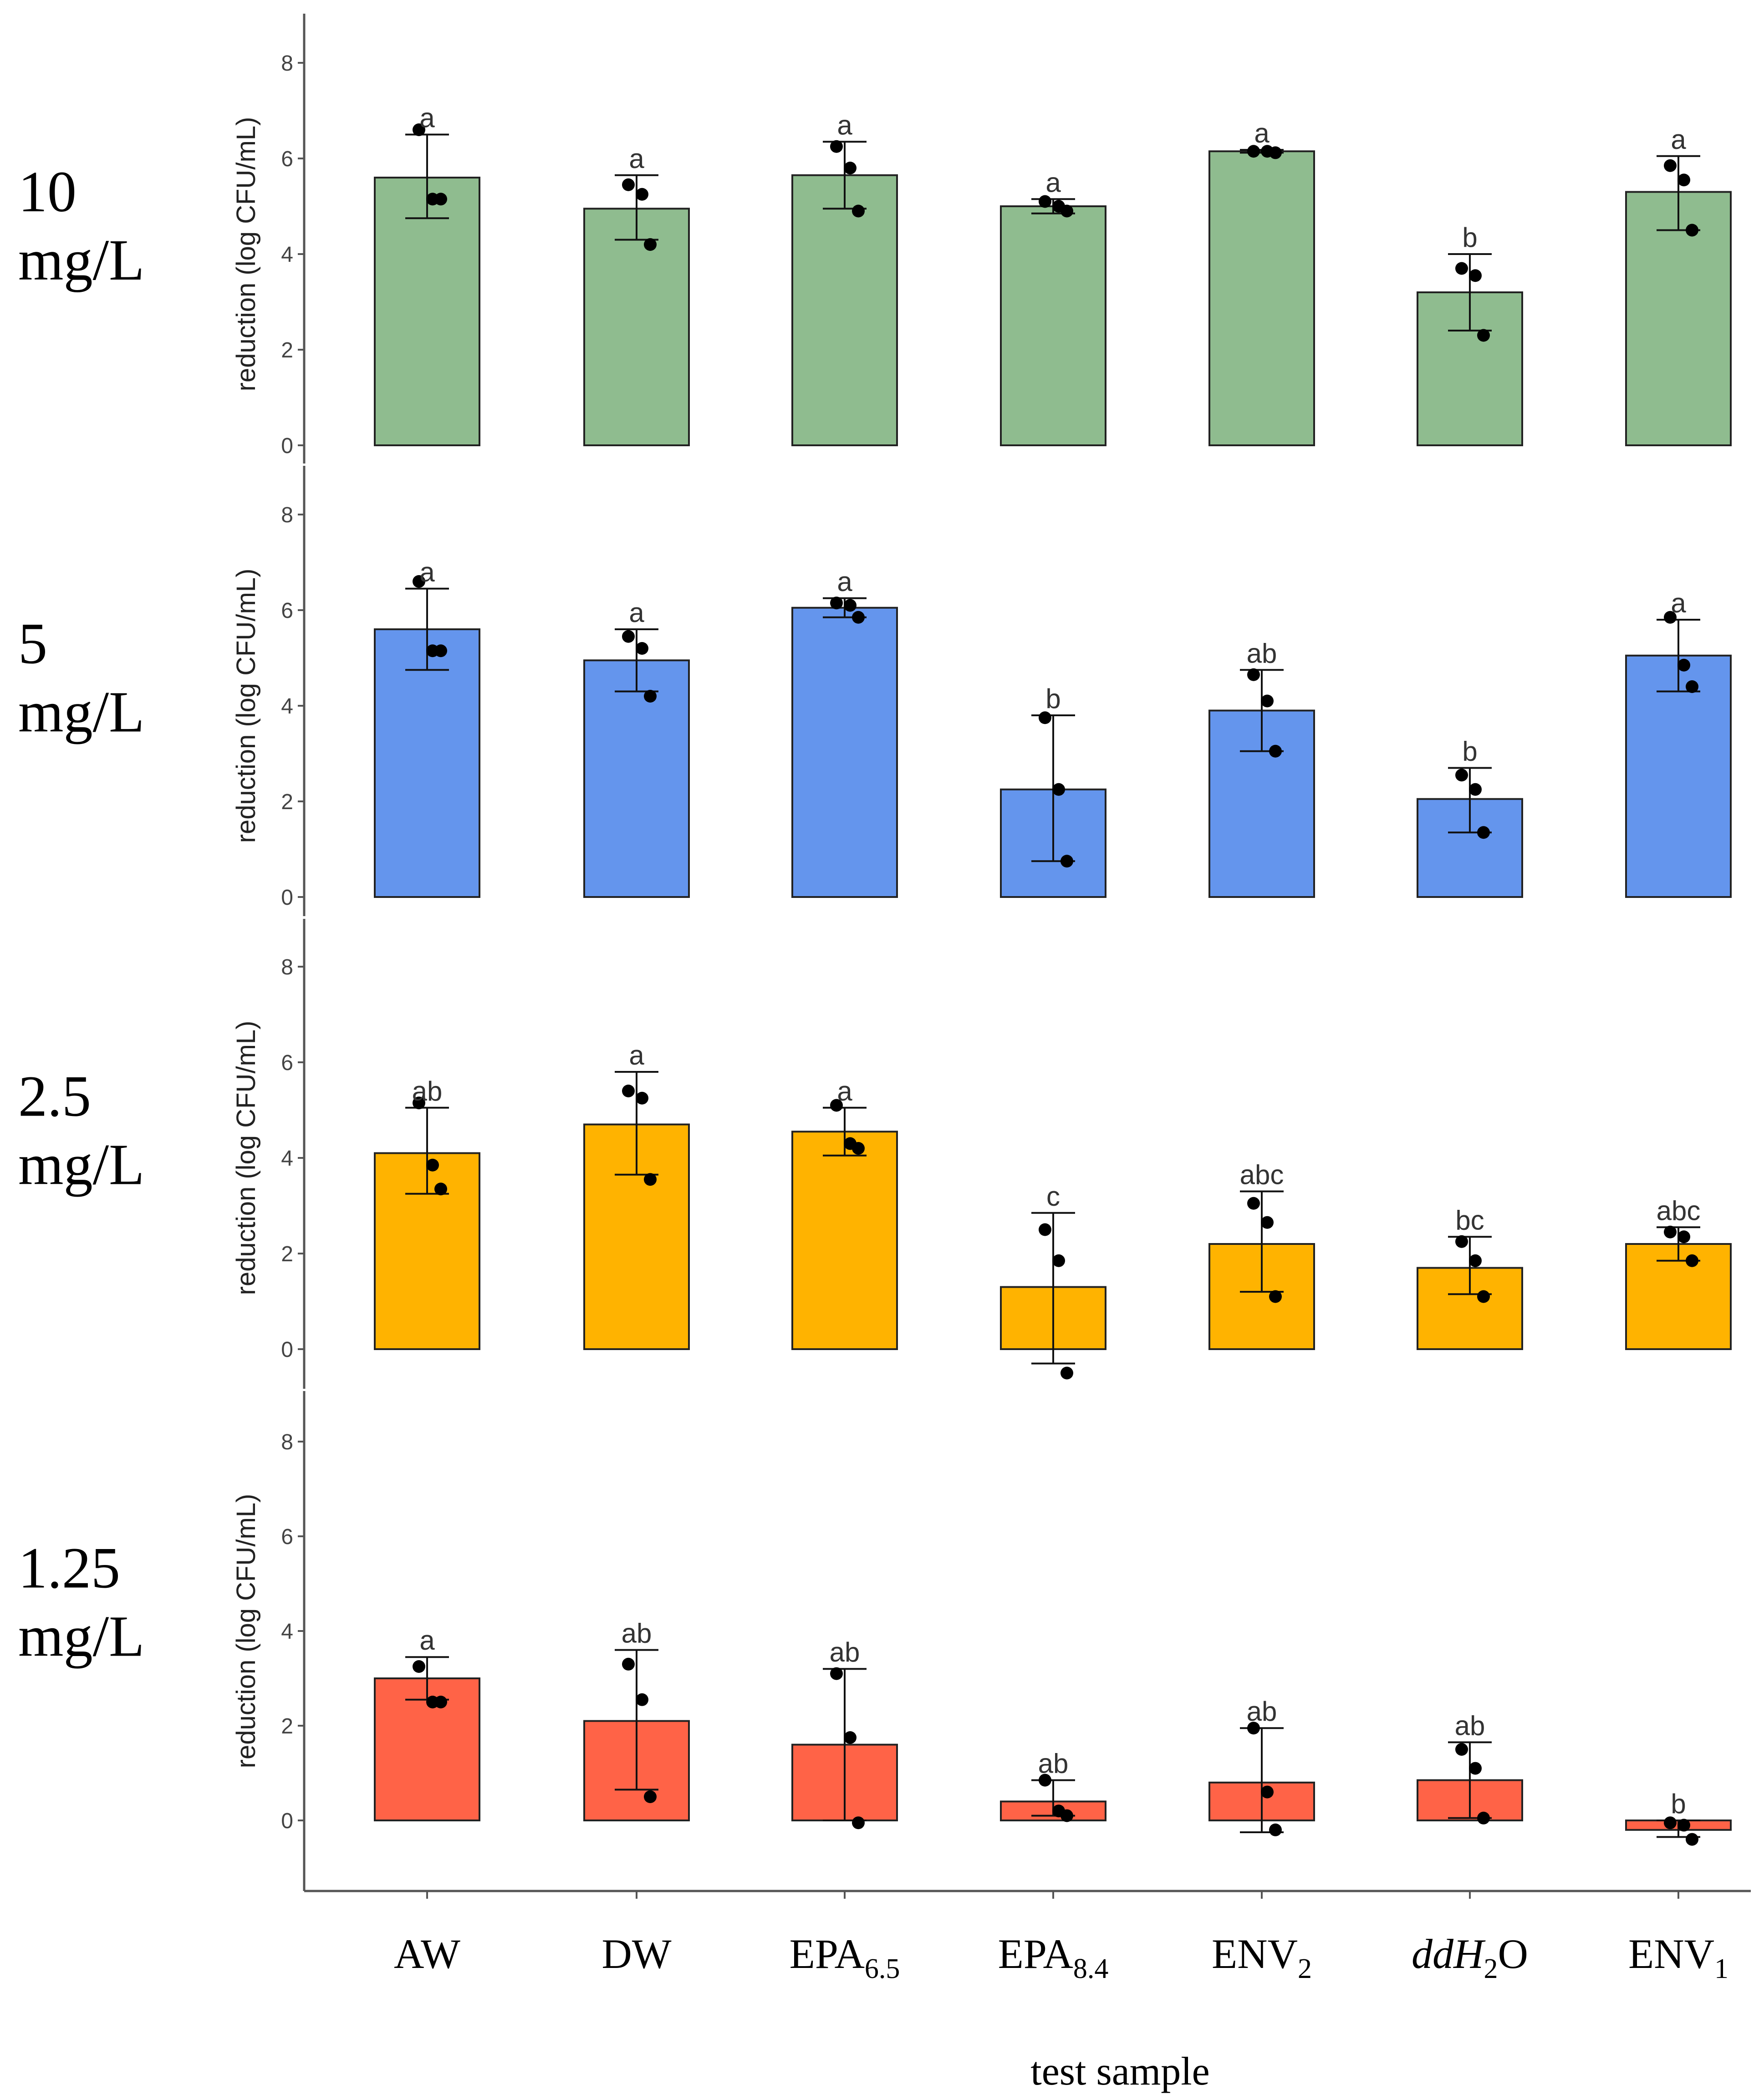 Image resolution: width=1759 pixels, height=2100 pixels. Describe the element at coordinates (883, 1968) in the screenshot. I see `x-tick-label-subscript: 6.5` at that location.